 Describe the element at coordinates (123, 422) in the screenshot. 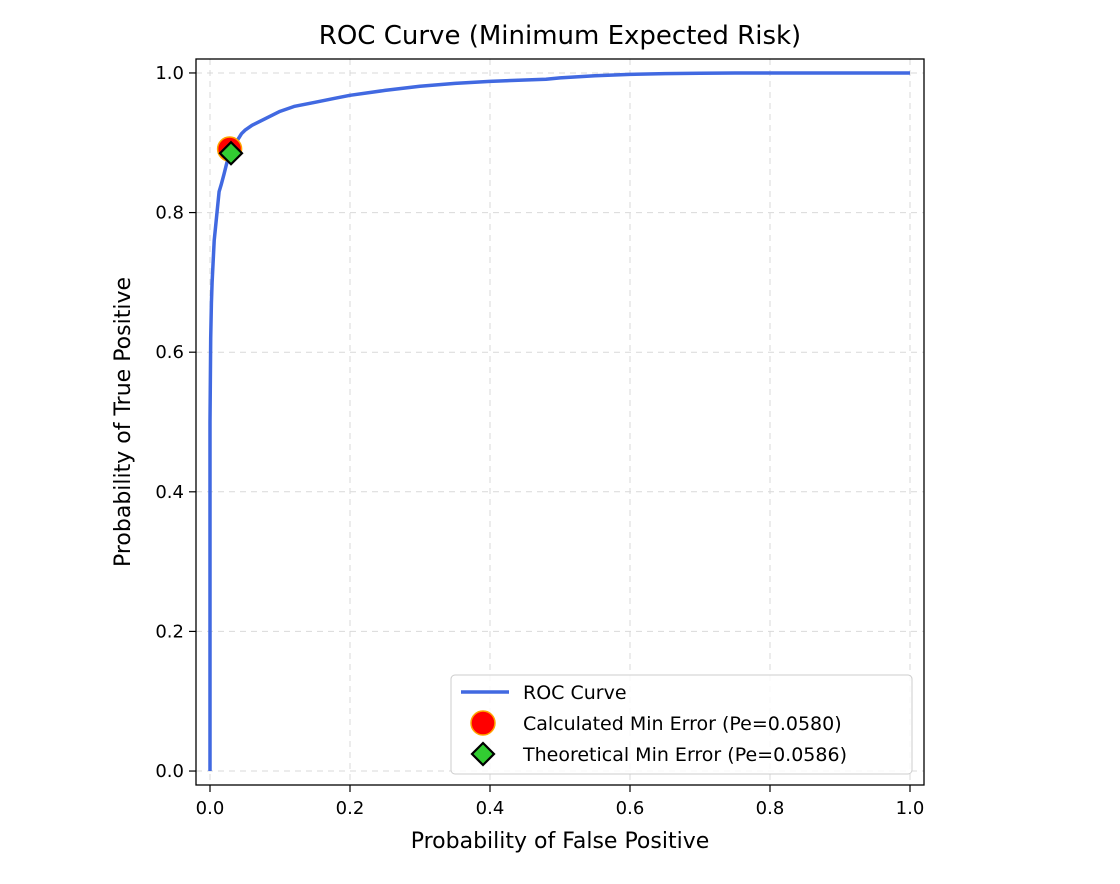

I see `y-axis-label: Probability of True Positive` at that location.